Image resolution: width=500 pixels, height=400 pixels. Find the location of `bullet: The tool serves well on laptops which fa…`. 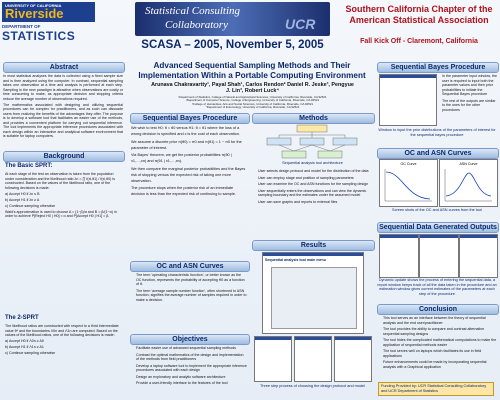

bullet: The tool serves well on laptops which fa… is located at coordinates (440, 353).